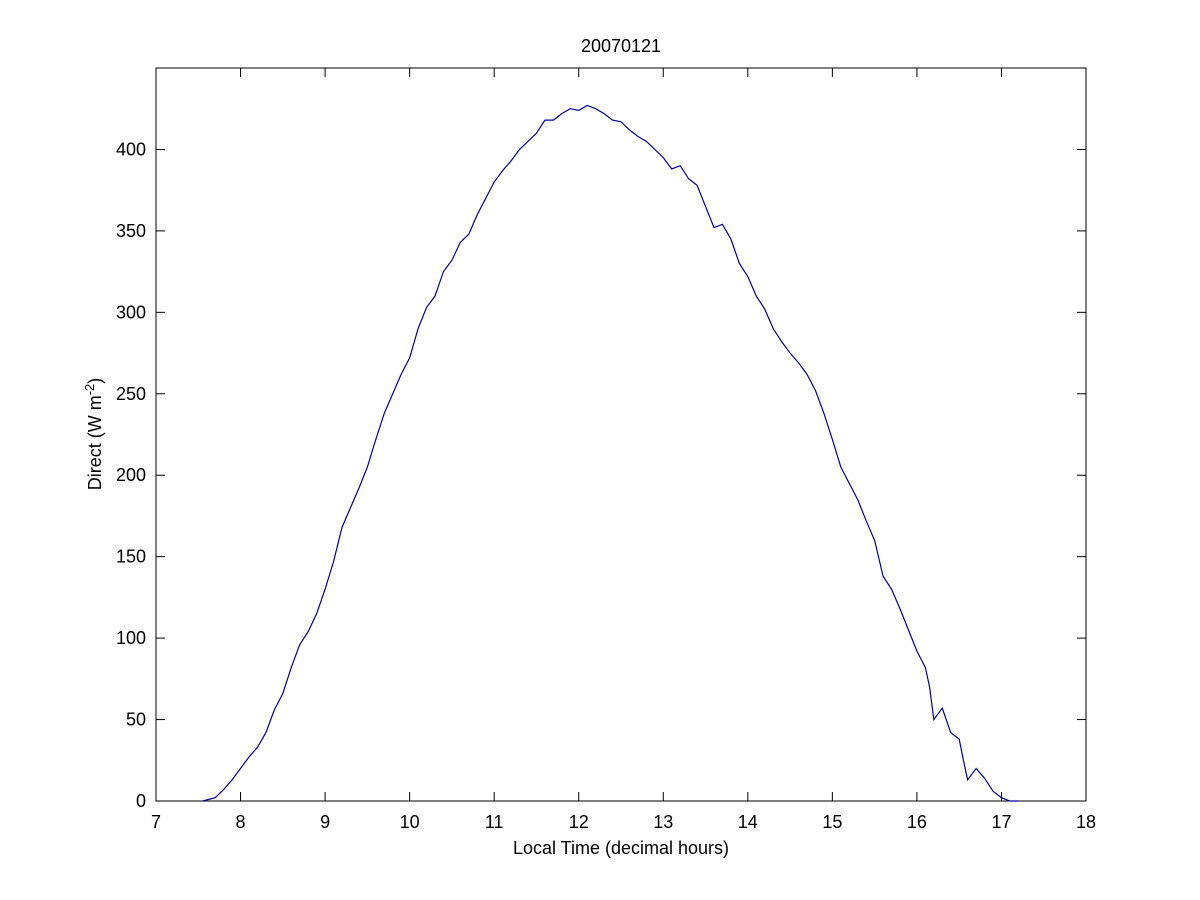 The height and width of the screenshot is (900, 1200). Describe the element at coordinates (621, 46) in the screenshot. I see `chart-title: 20070121` at that location.